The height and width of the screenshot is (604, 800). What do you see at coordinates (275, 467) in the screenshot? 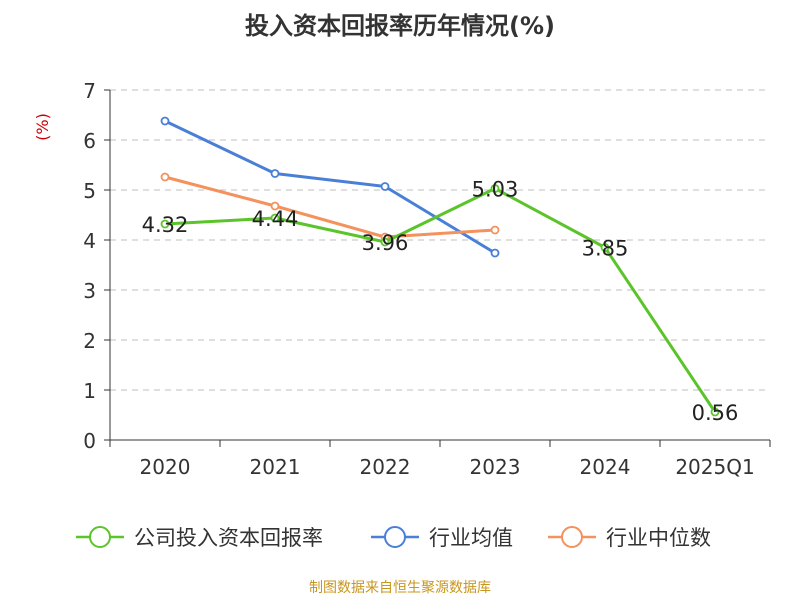
I see `x-tick-label: 2021` at bounding box center [275, 467].